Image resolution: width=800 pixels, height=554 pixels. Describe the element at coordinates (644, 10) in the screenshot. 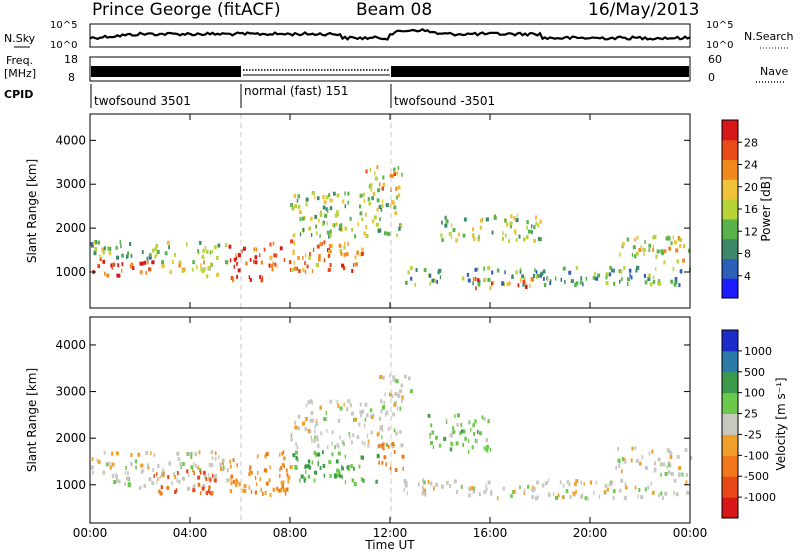

I see `date-title: 16/May/2013` at that location.